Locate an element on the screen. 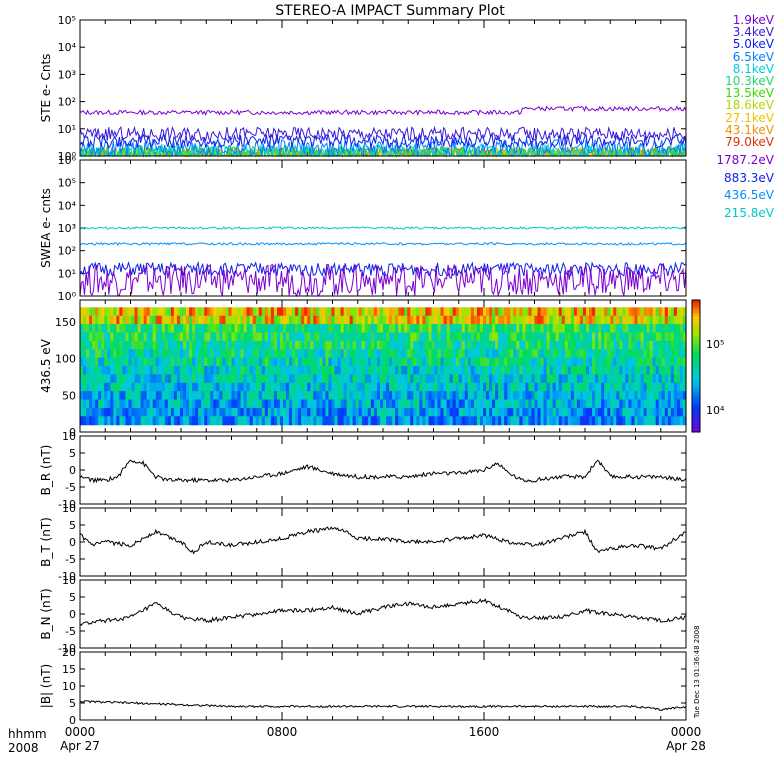 The width and height of the screenshot is (780, 780). y-tick-label: 10⁴ is located at coordinates (67, 47).